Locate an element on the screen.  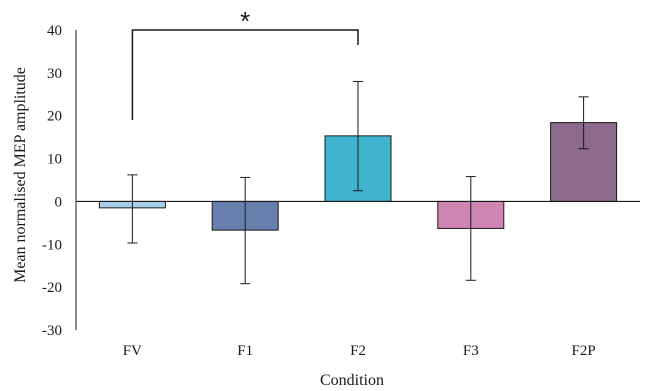
y-tick-labels: -30 -20 -10 0 10 20 30 40 is located at coordinates (52, 181).